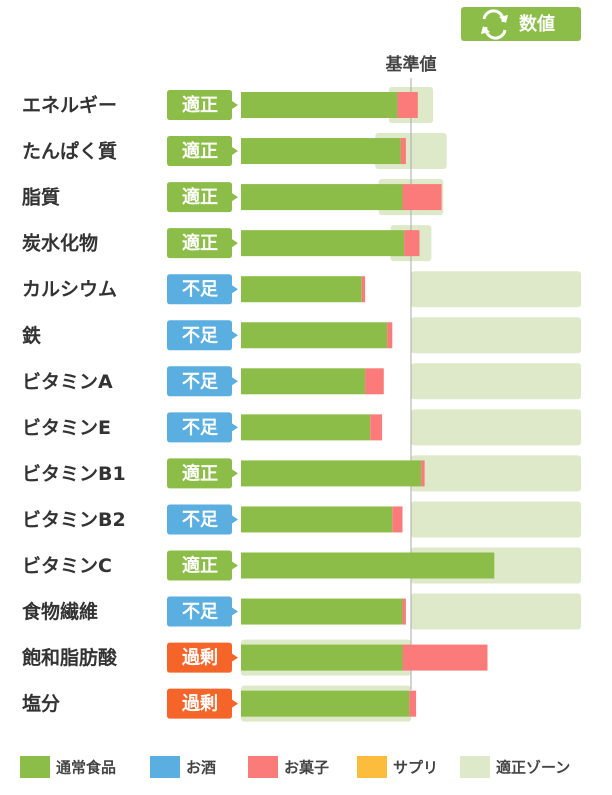  I want to click on nutrient-label: ビタミンB1, so click(74, 474).